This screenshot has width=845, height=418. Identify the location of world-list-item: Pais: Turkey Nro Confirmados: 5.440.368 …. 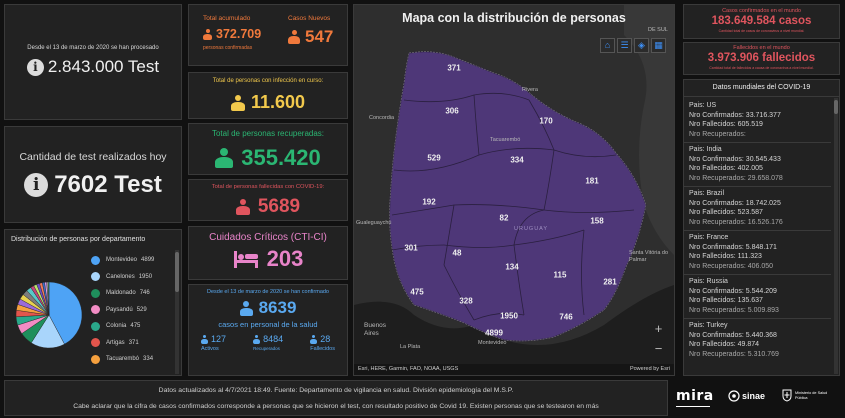
(757, 340).